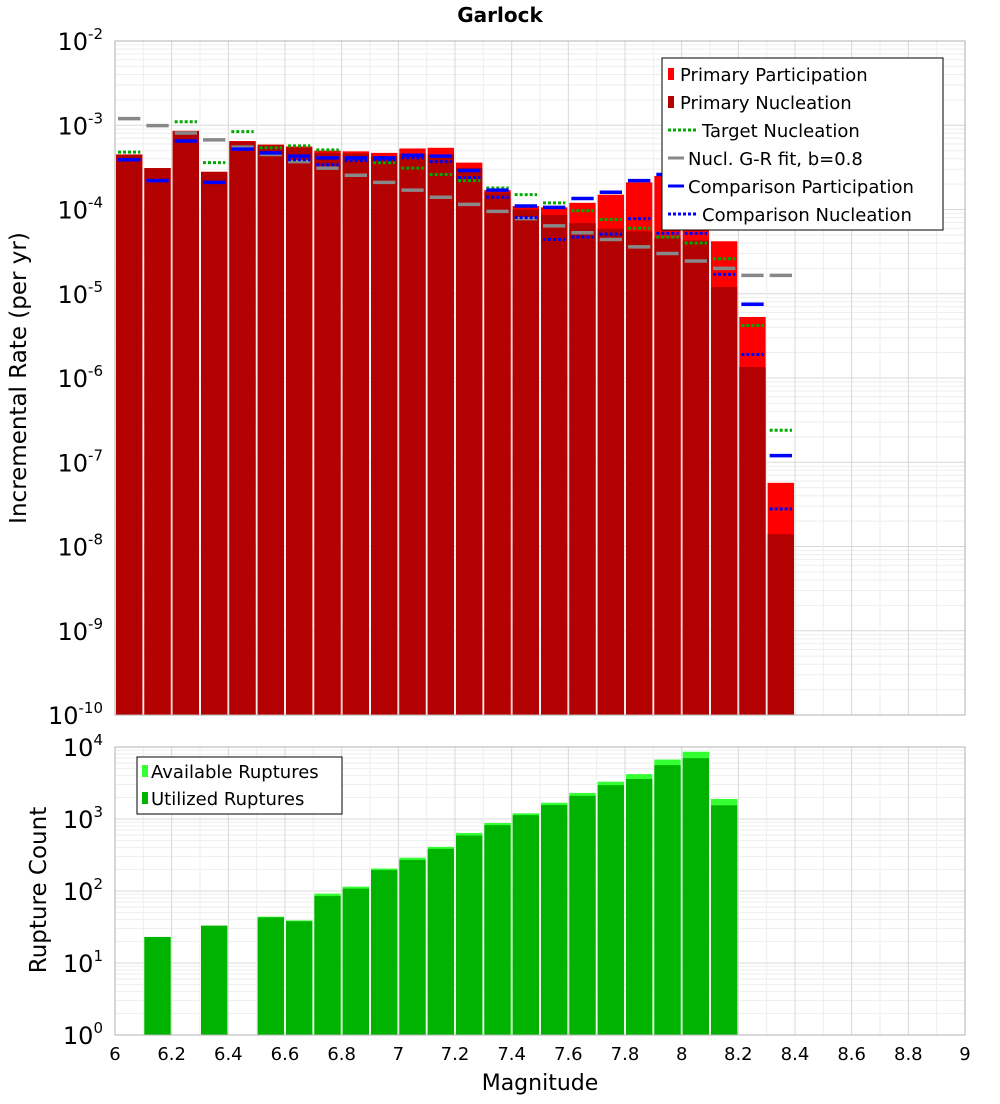 The image size is (1000, 1104). Describe the element at coordinates (80, 293) in the screenshot. I see `top-y-tick-label: 10⁻⁵` at that location.